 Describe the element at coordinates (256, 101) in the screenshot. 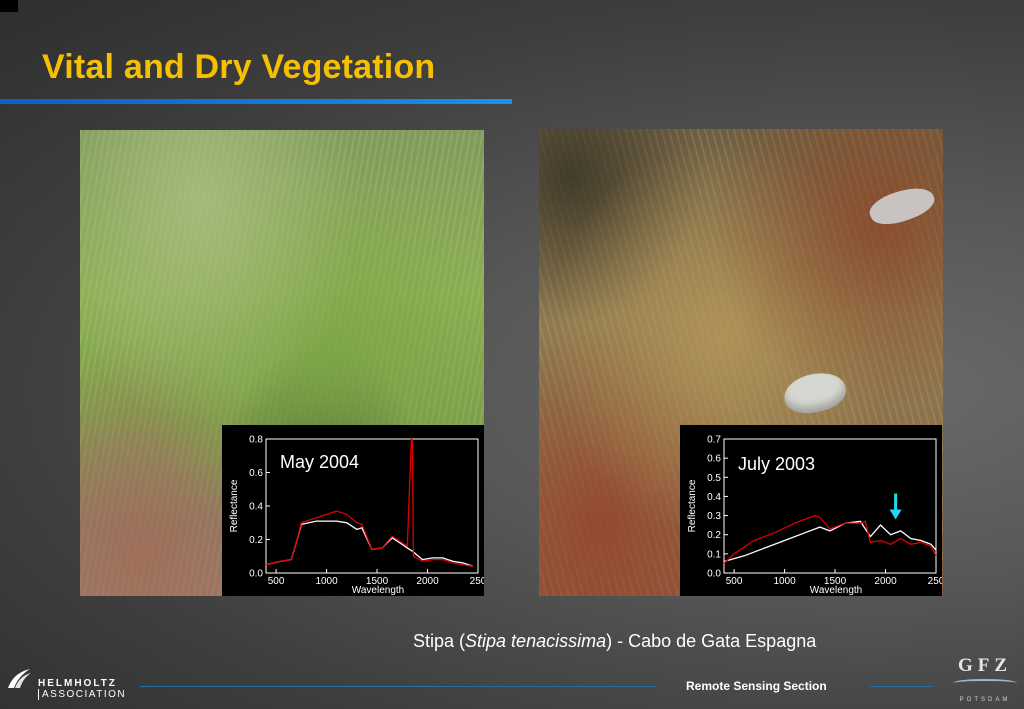

I see `title-underline` at that location.